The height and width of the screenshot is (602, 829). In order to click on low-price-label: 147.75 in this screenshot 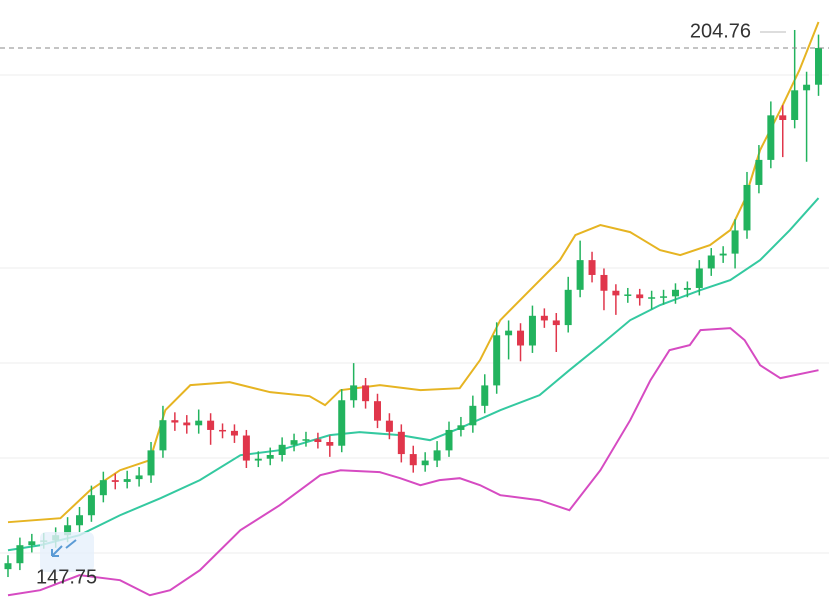, I will do `click(66, 577)`.